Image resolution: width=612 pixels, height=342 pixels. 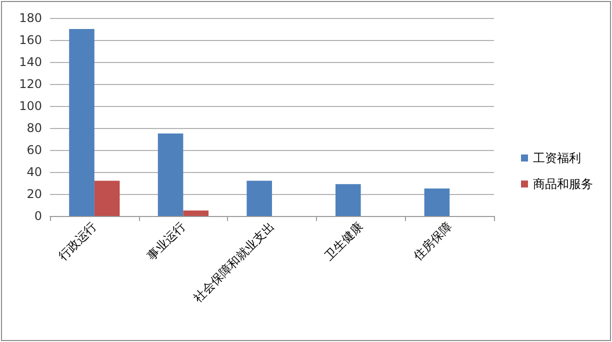 I want to click on legend-label: 商品和服务, so click(x=563, y=184).